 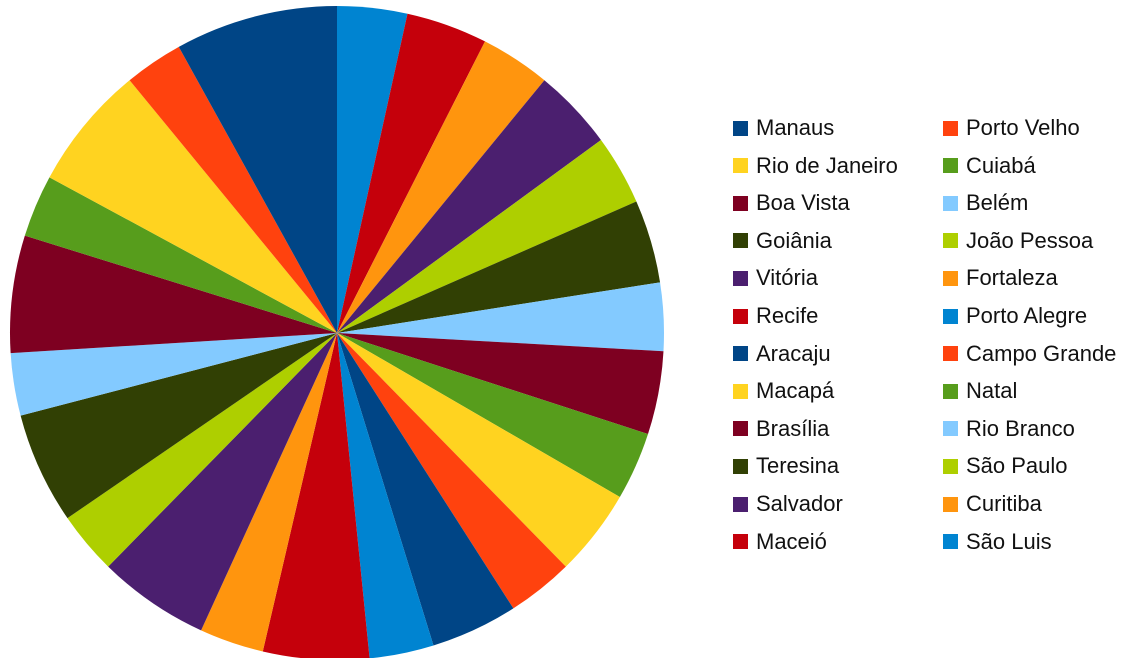 I want to click on legend-item: Curitiba, so click(x=992, y=504).